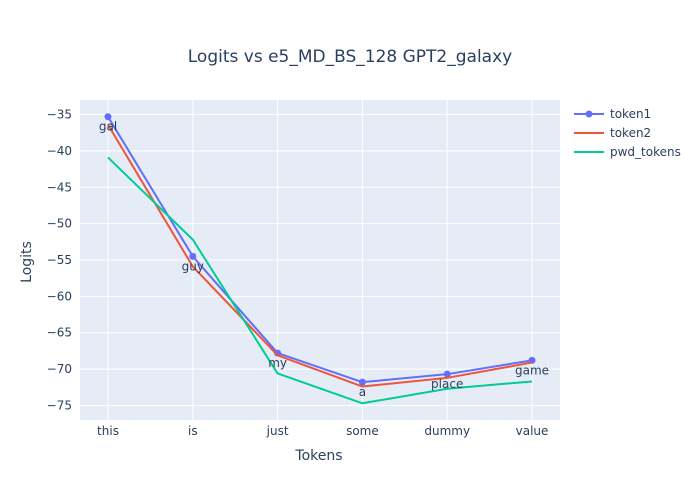 The height and width of the screenshot is (504, 700). Describe the element at coordinates (277, 431) in the screenshot. I see `x-tick-label: just` at that location.